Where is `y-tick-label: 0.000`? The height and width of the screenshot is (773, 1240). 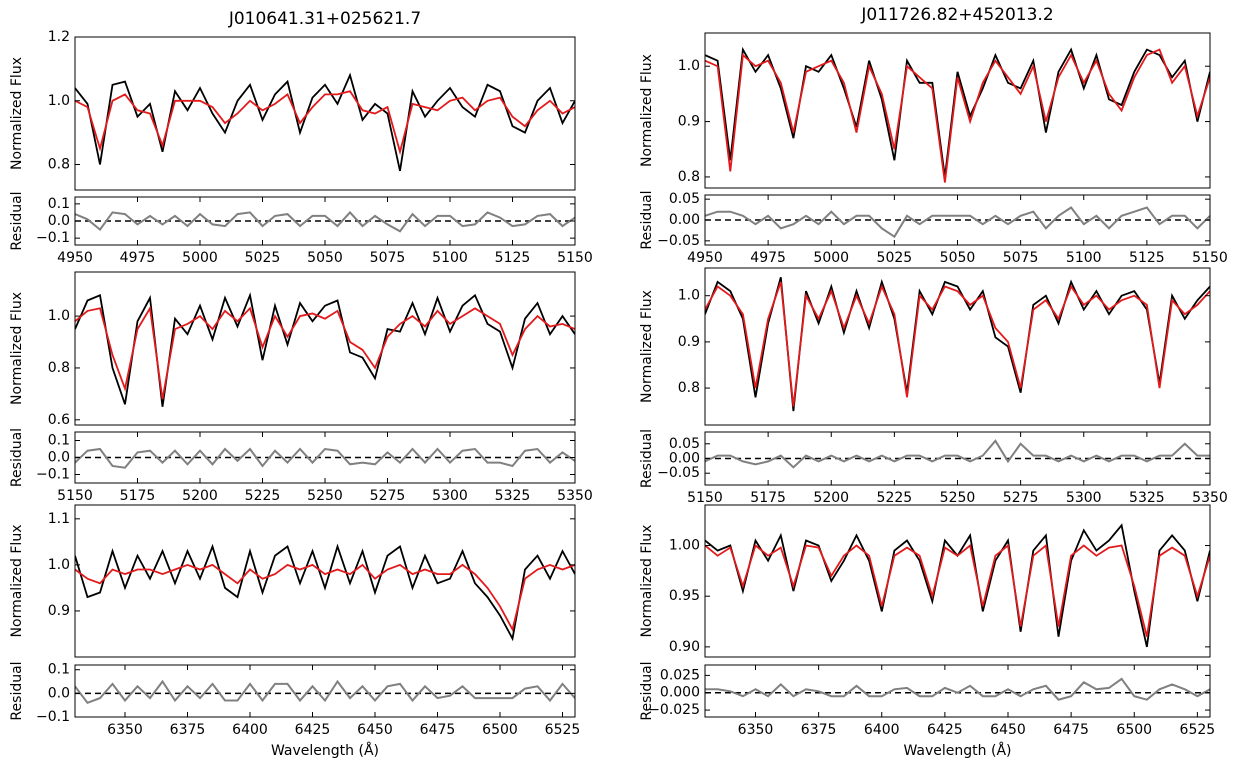 y-tick-label: 0.000 is located at coordinates (680, 693).